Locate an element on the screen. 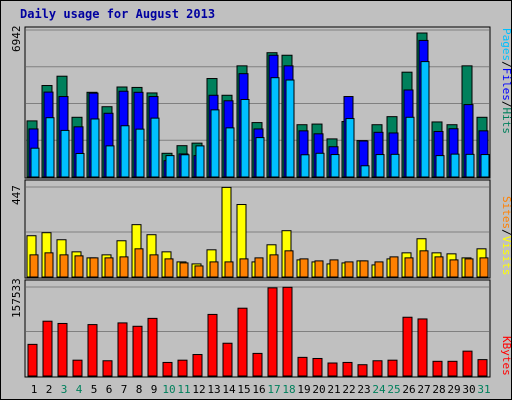 This screenshot has height=400, width=512. day-label-18: 18 is located at coordinates (288, 389).